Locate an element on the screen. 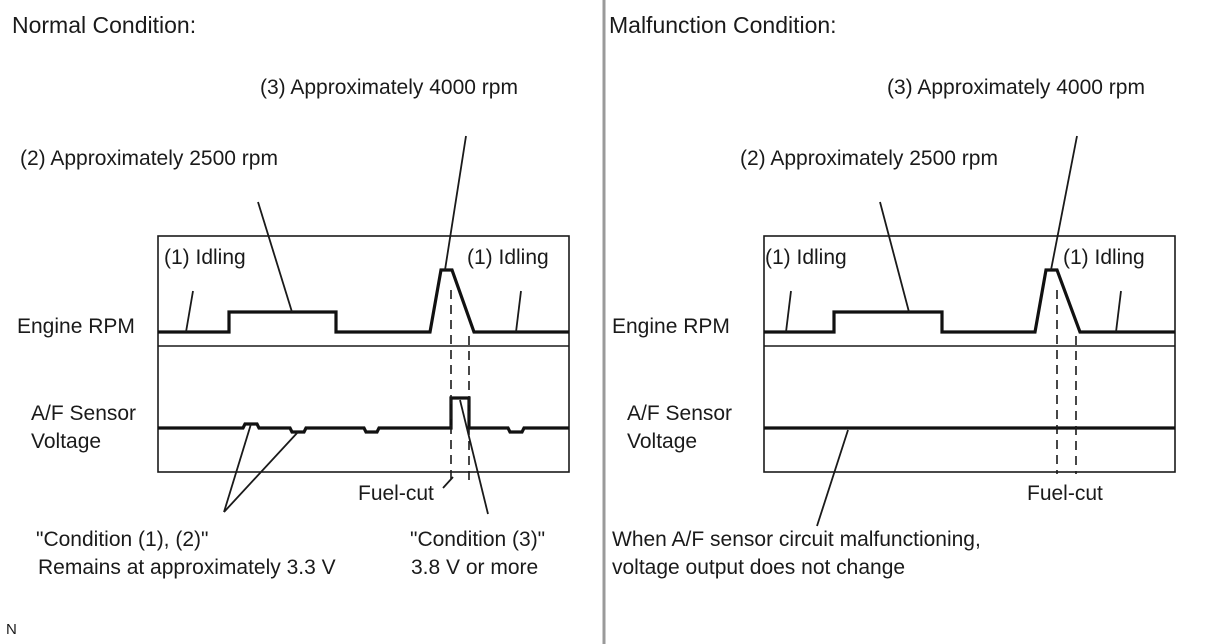 The width and height of the screenshot is (1208, 644). malfunction-chart-frame is located at coordinates (969, 354).